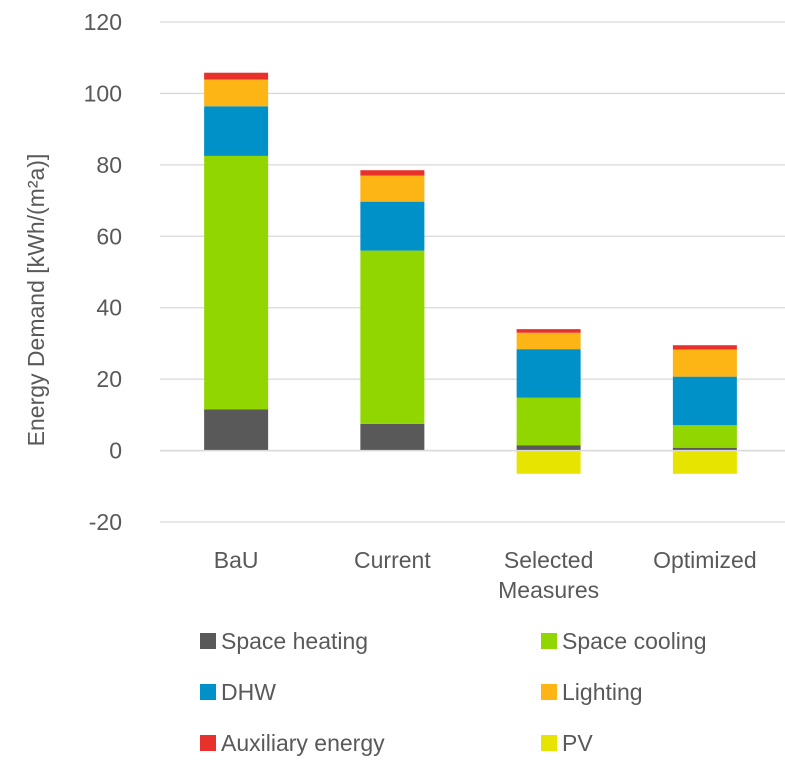 Image resolution: width=785 pixels, height=766 pixels. What do you see at coordinates (105, 522) in the screenshot?
I see `y-tick-label: -20` at bounding box center [105, 522].